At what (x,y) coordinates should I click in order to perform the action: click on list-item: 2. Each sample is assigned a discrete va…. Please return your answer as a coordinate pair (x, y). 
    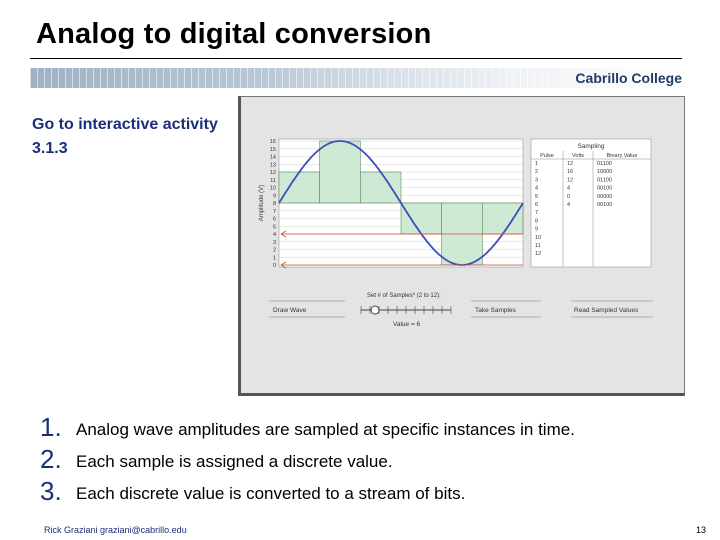
    Looking at the image, I should click on (370, 462).